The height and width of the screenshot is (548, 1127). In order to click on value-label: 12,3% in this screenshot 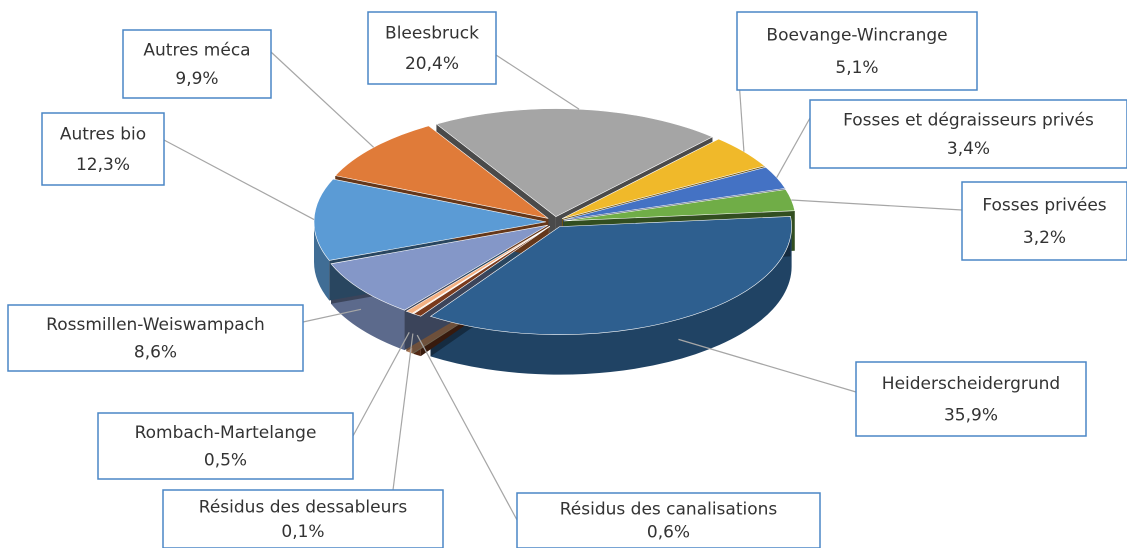, I will do `click(103, 165)`.